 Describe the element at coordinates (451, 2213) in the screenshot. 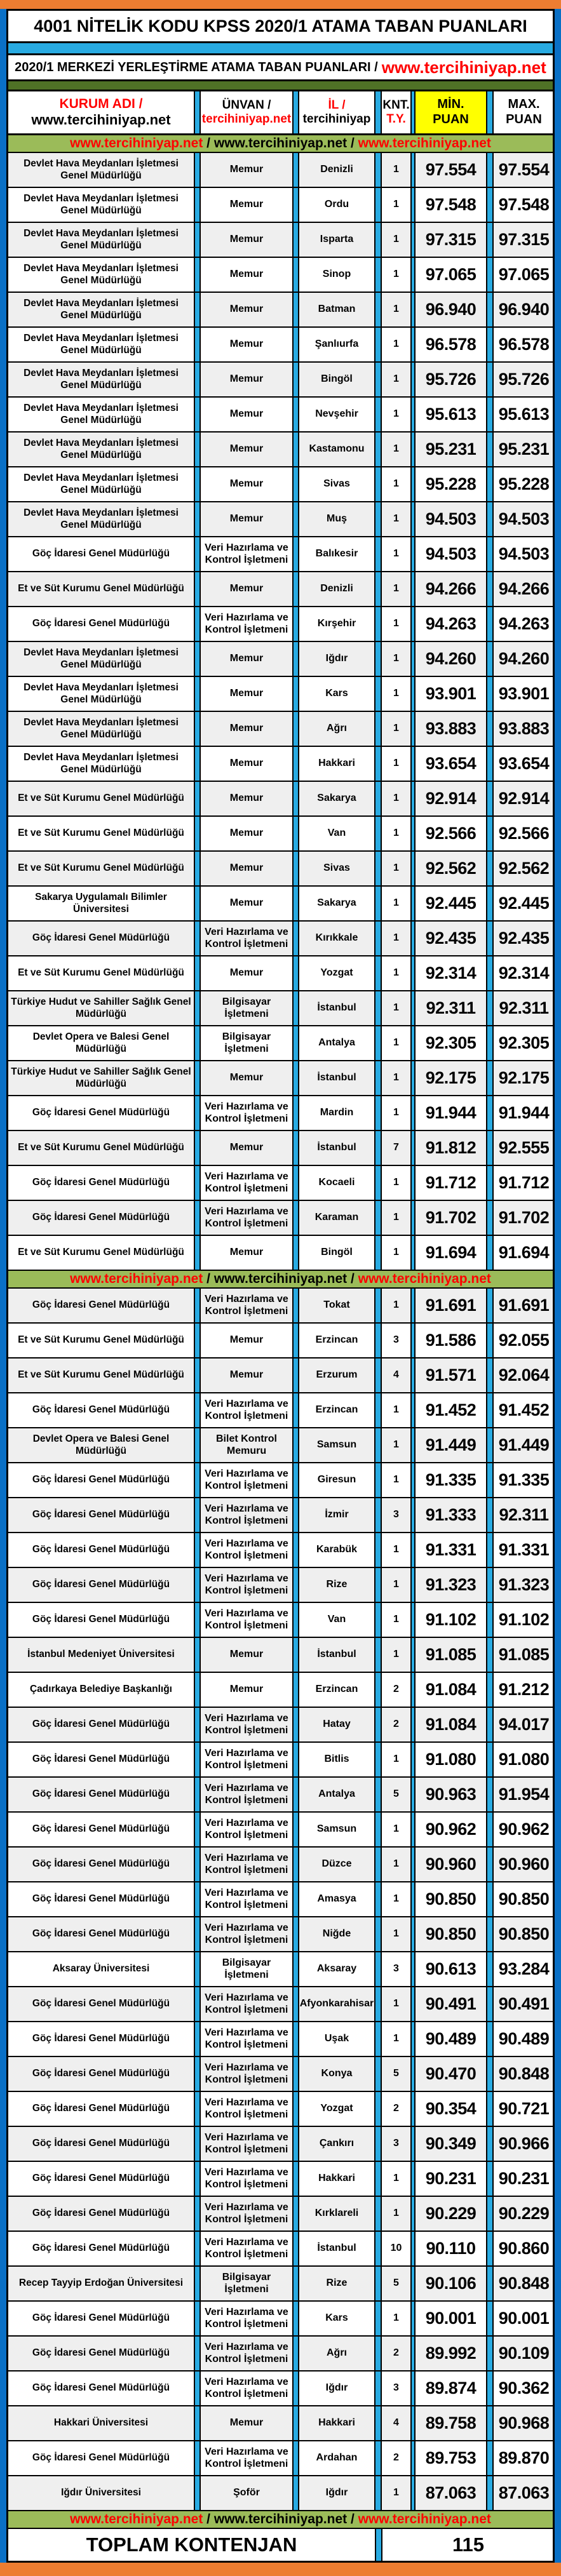

I see `cell-min-puan: 90.229` at that location.